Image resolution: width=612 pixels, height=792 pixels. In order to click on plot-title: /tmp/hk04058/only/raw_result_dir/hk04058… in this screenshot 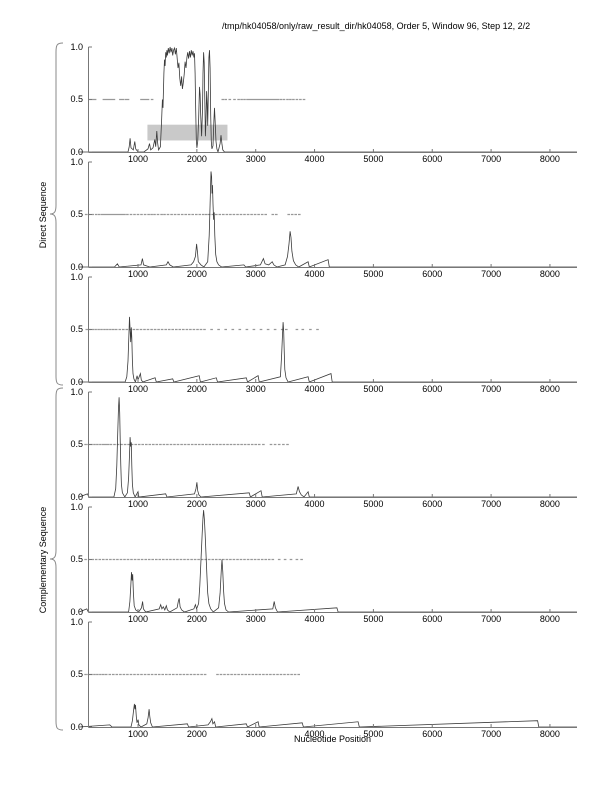, I will do `click(376, 26)`.